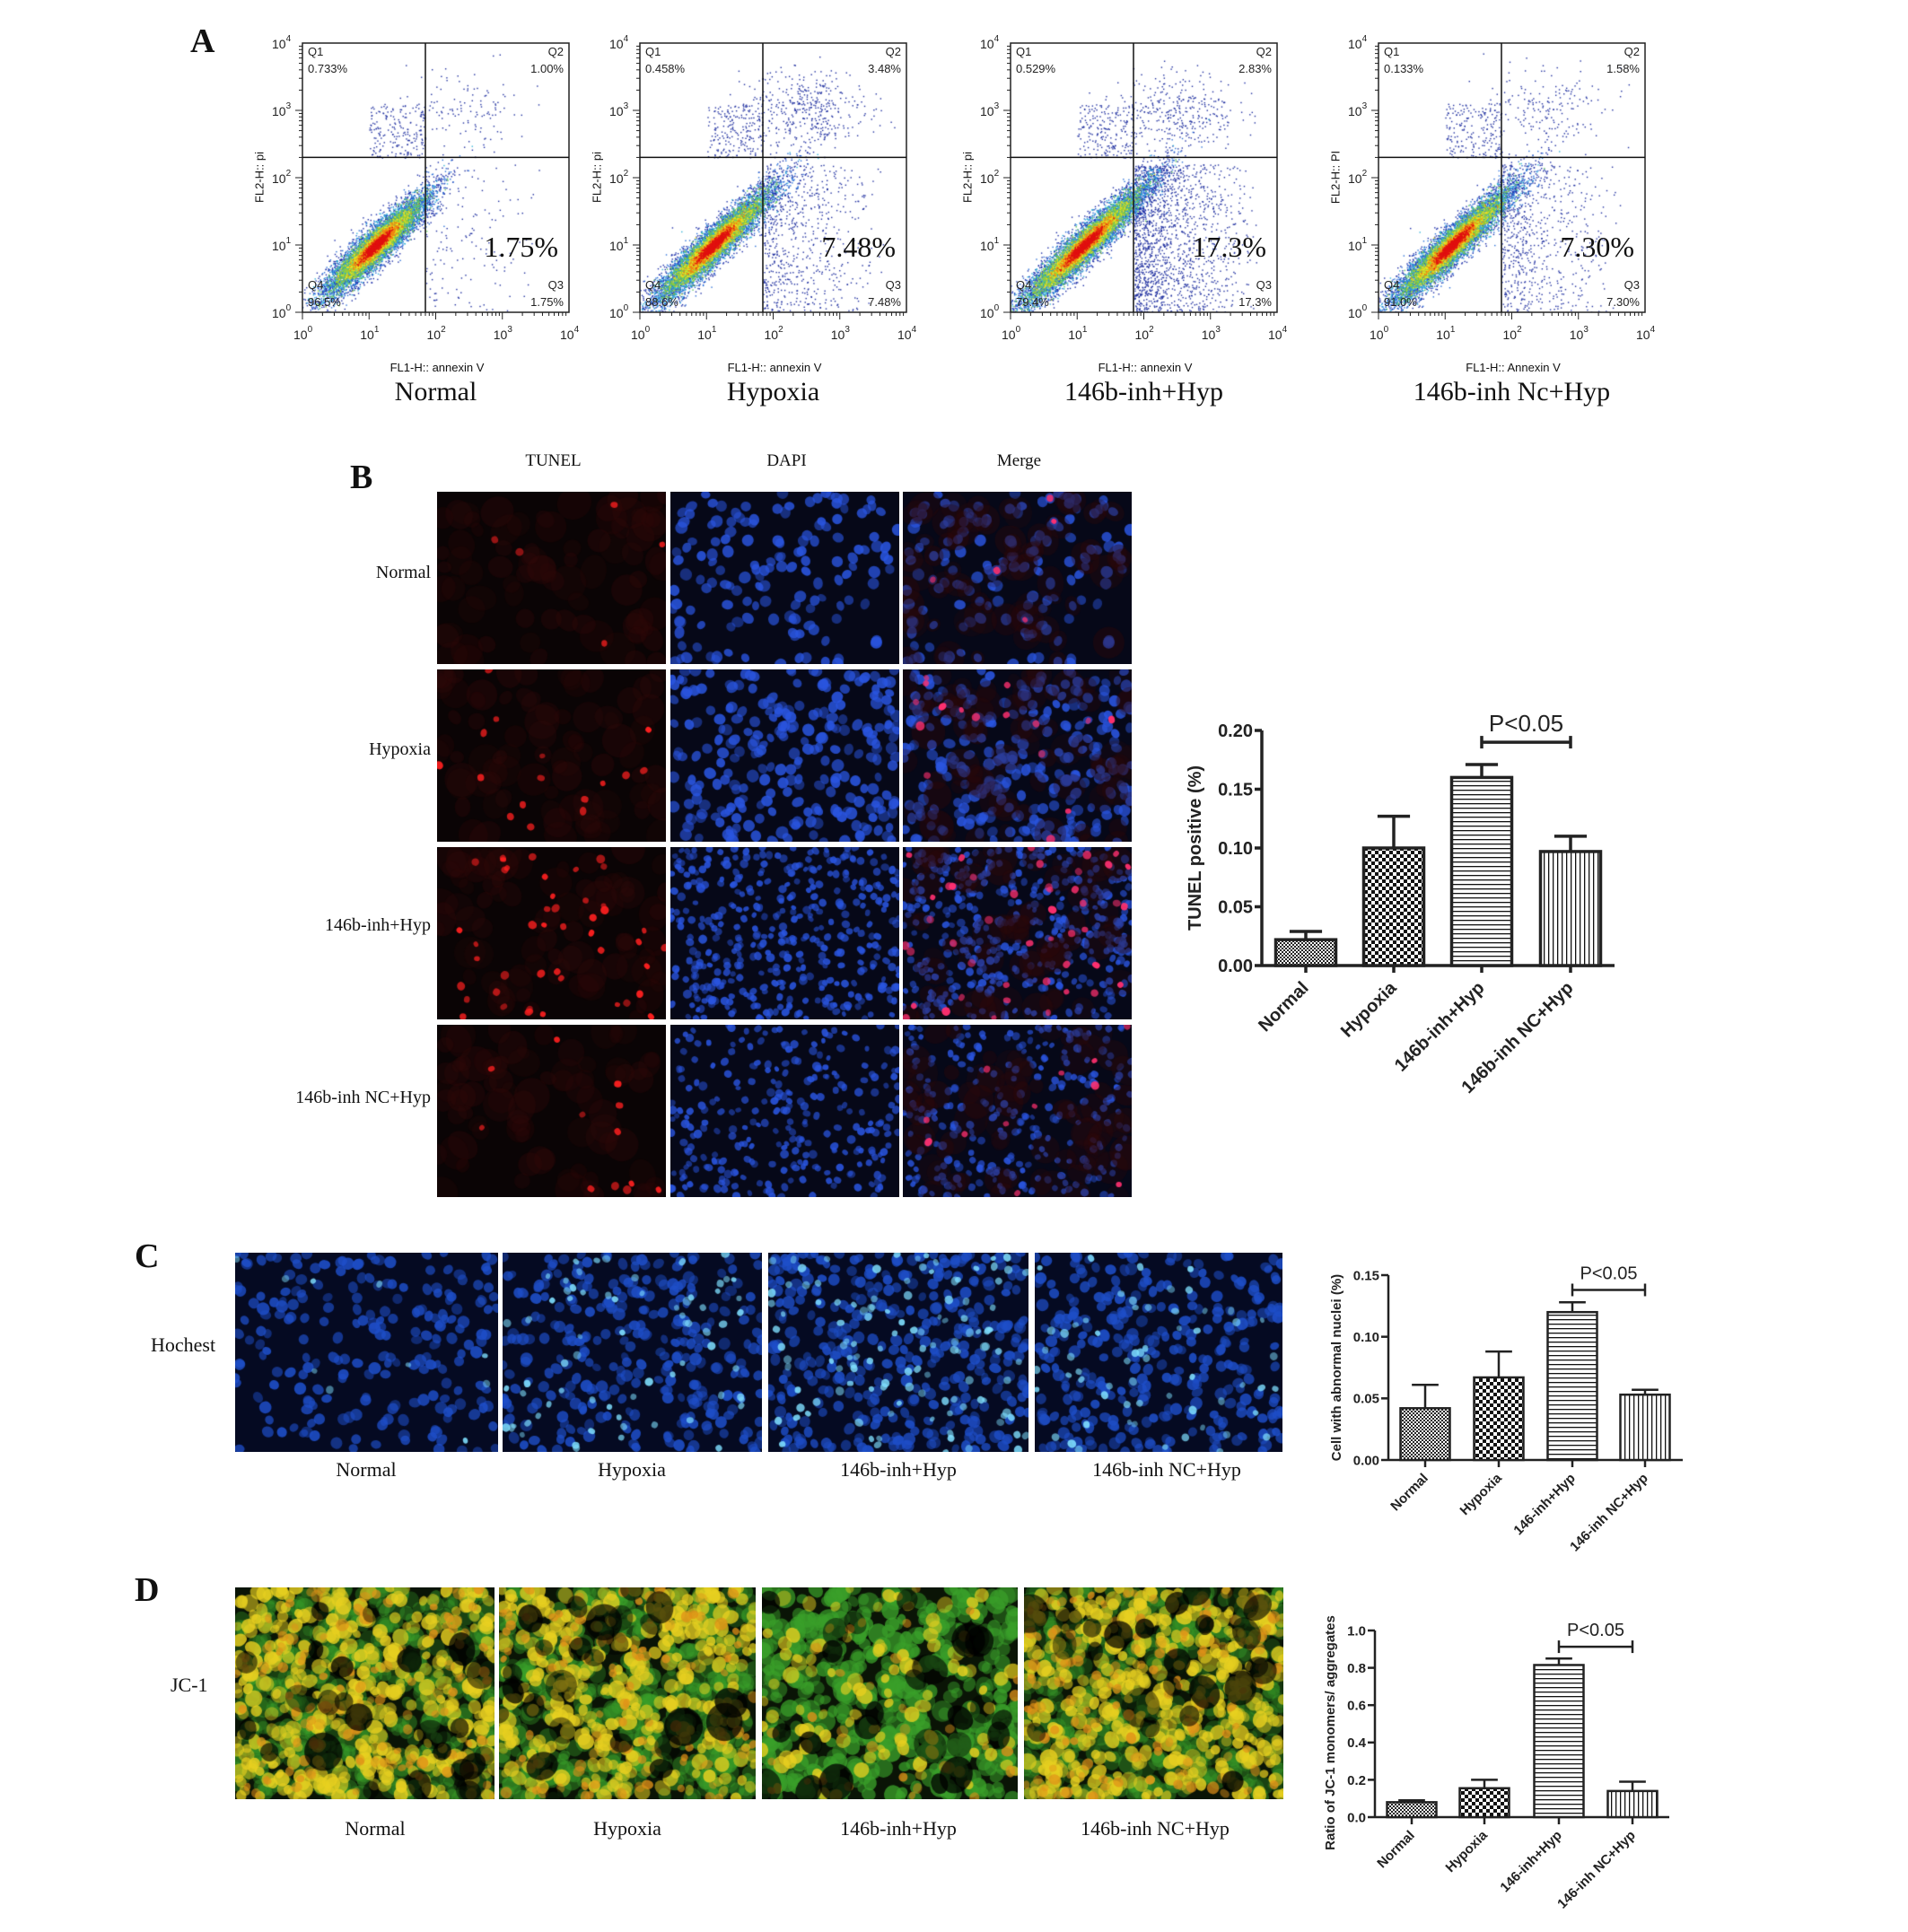  What do you see at coordinates (202, 41) in the screenshot?
I see `panel-label-a: A` at bounding box center [202, 41].